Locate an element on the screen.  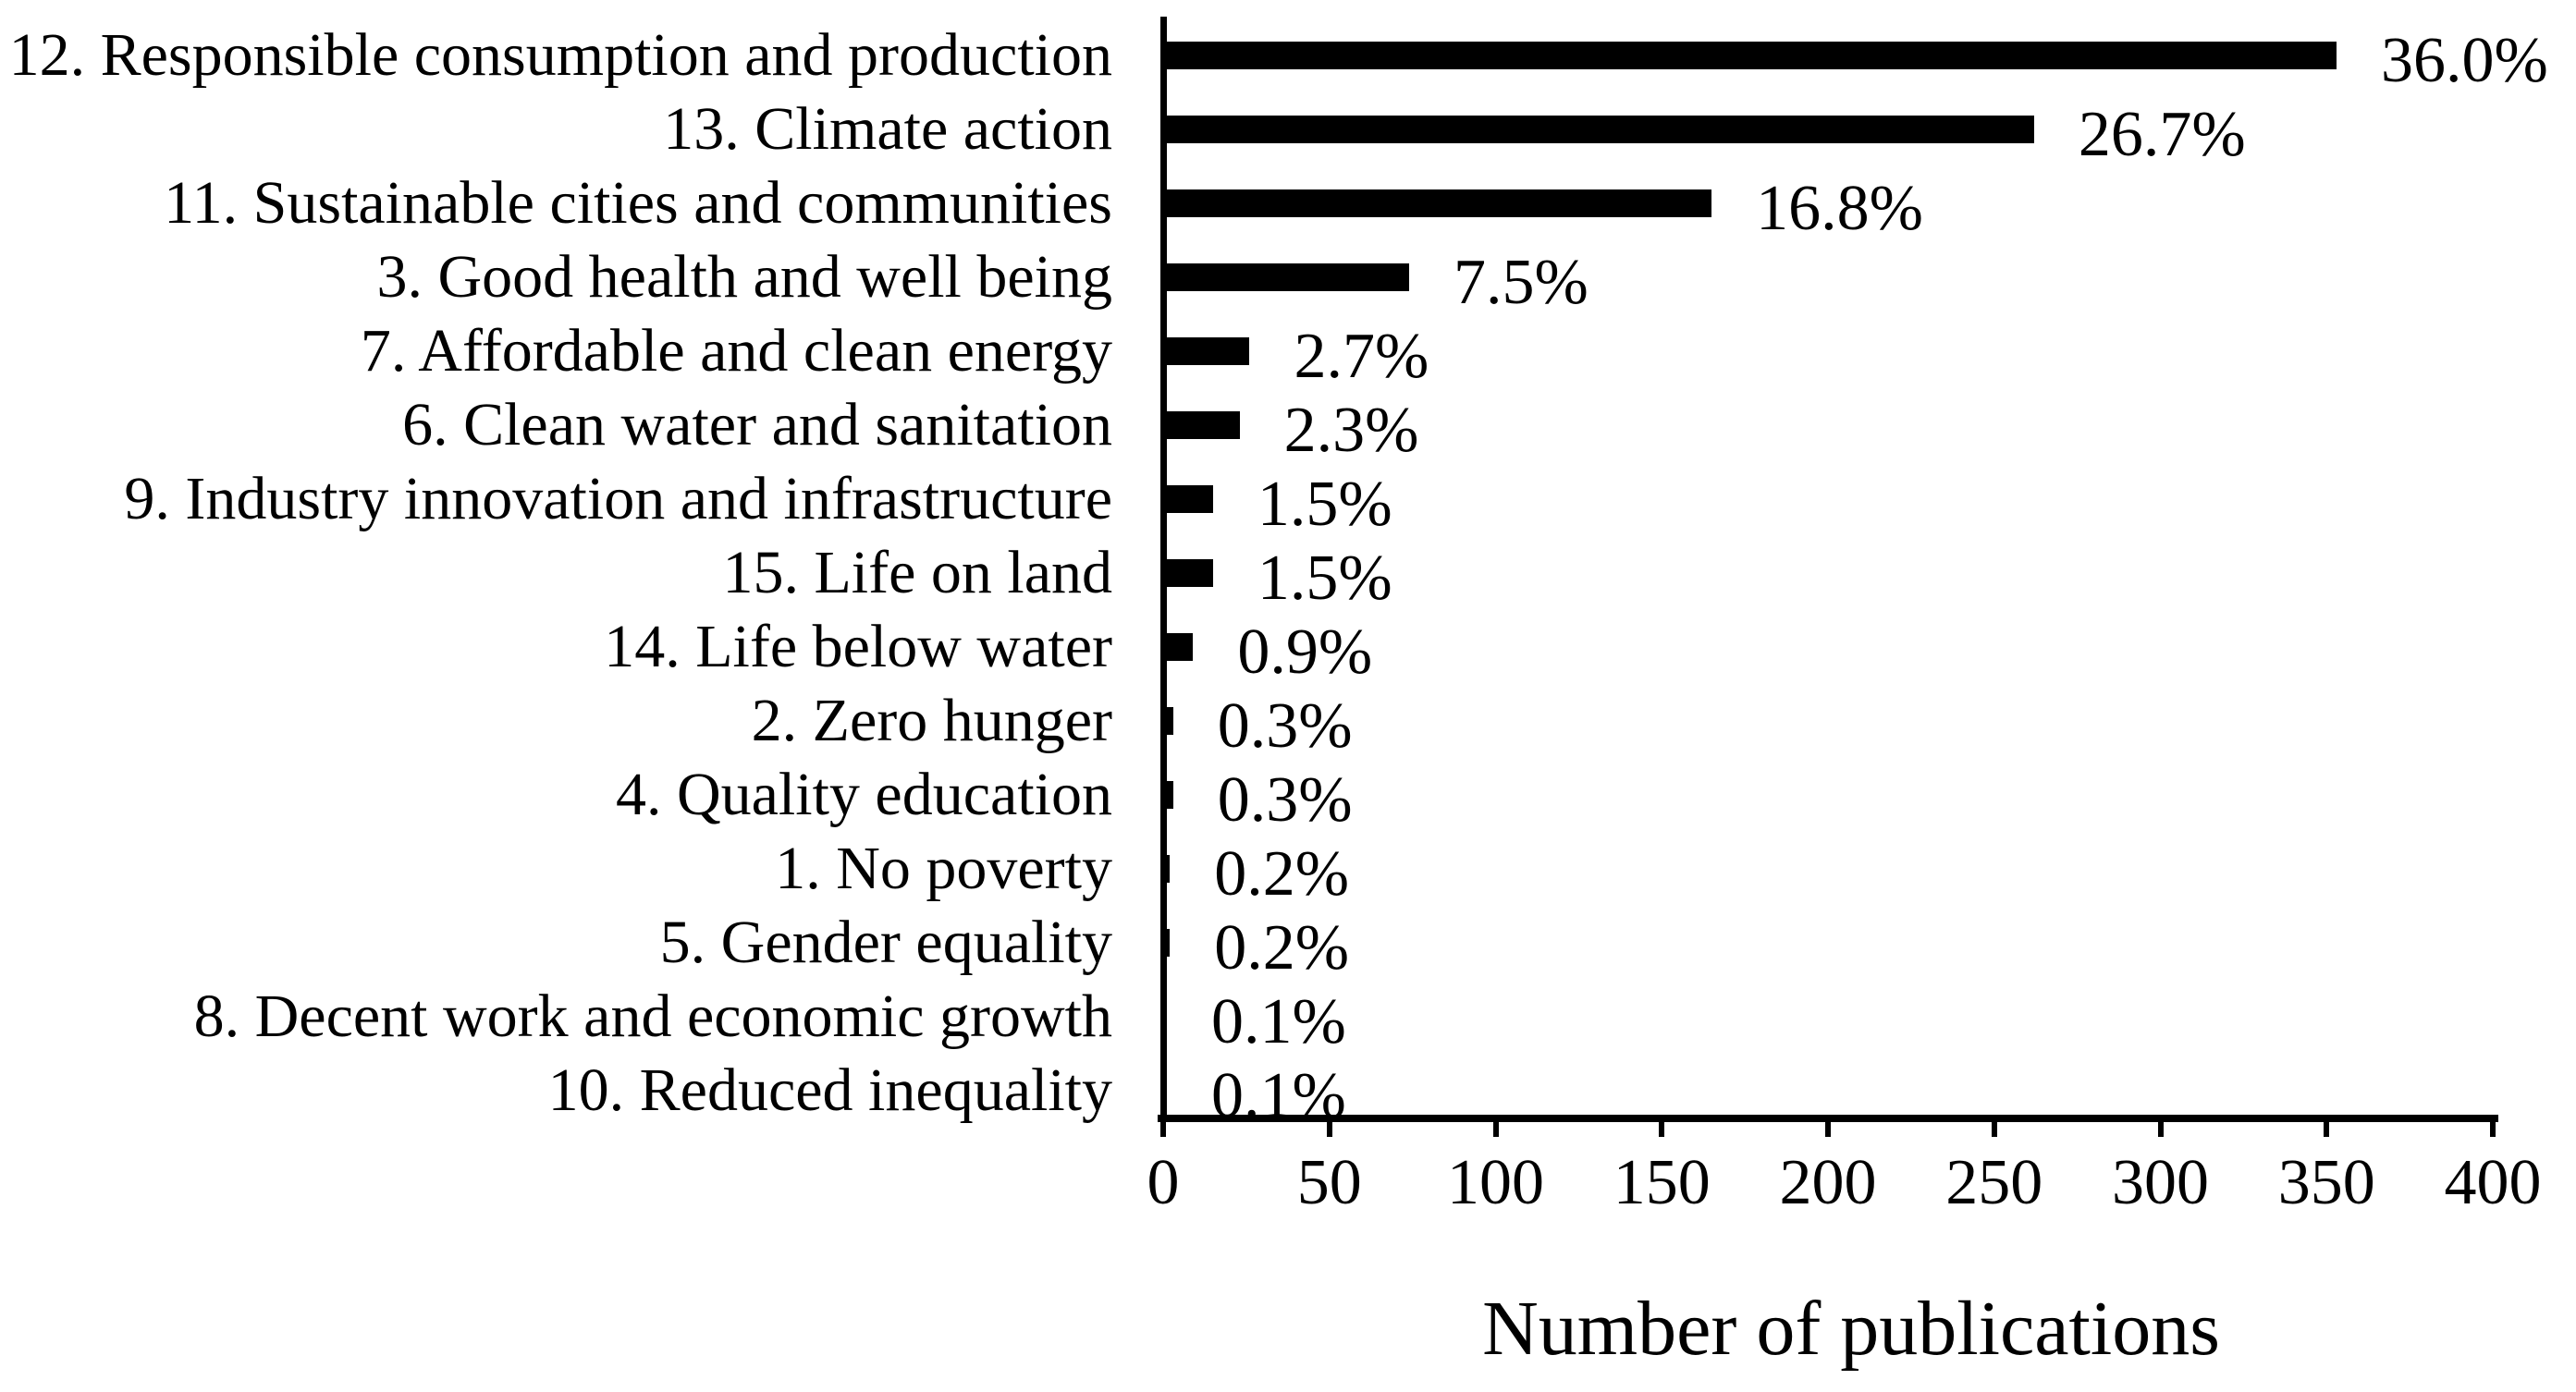
category-label: 8. Decent work and economic growth is located at coordinates (652, 1016).